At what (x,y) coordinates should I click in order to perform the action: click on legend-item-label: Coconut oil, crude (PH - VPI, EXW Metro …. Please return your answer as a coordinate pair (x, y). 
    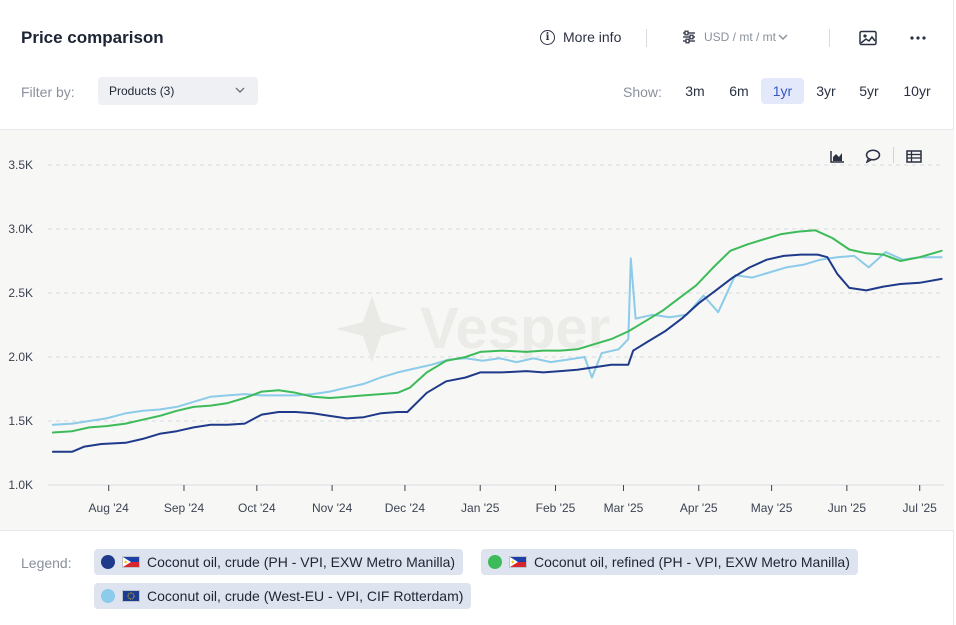
    Looking at the image, I should click on (301, 562).